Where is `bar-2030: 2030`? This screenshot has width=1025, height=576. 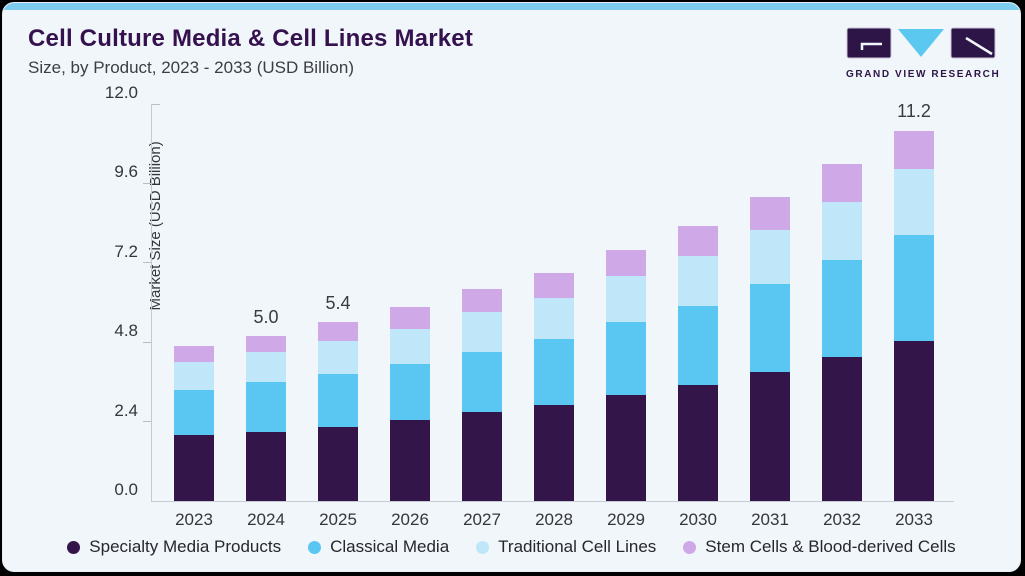
bar-2030: 2030 is located at coordinates (698, 377).